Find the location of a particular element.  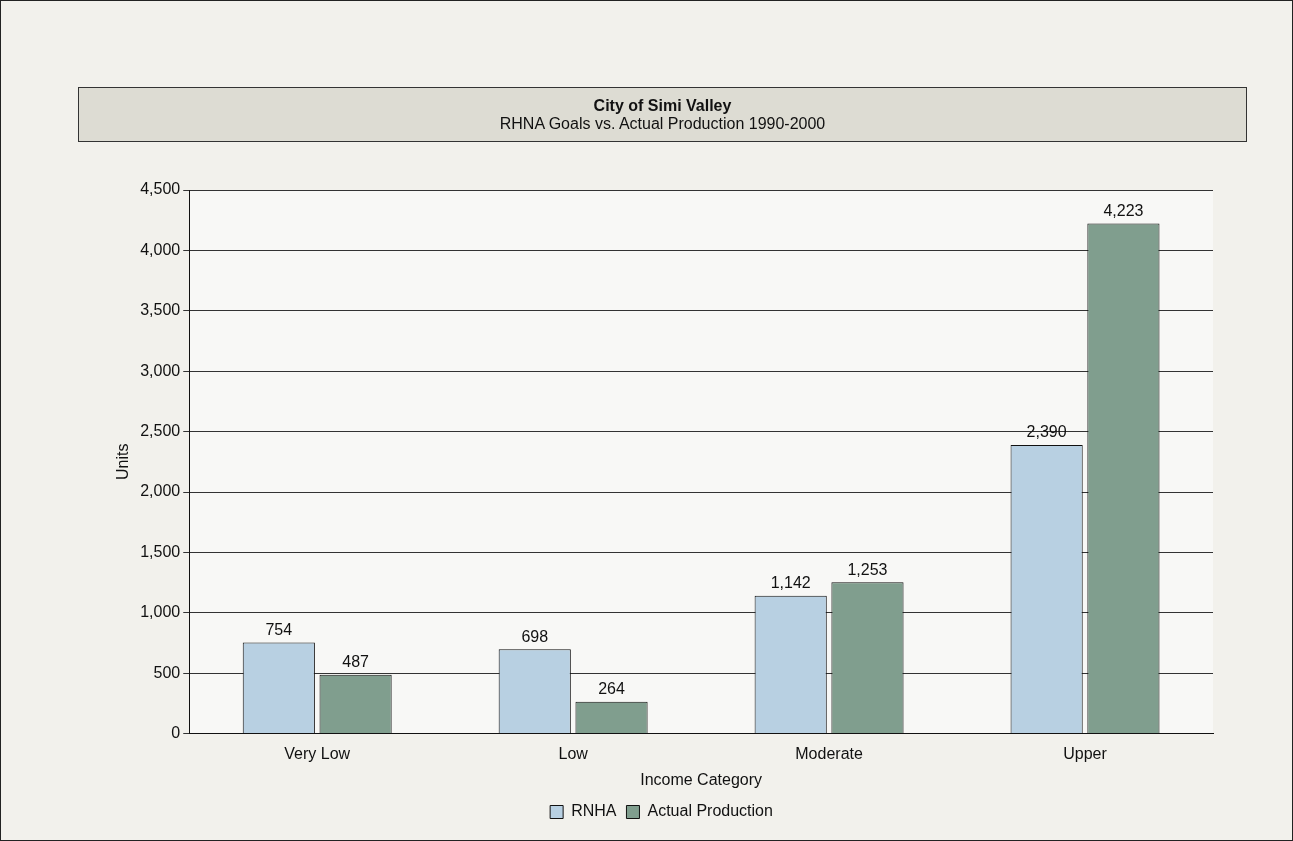

data-label: 754 is located at coordinates (279, 629).